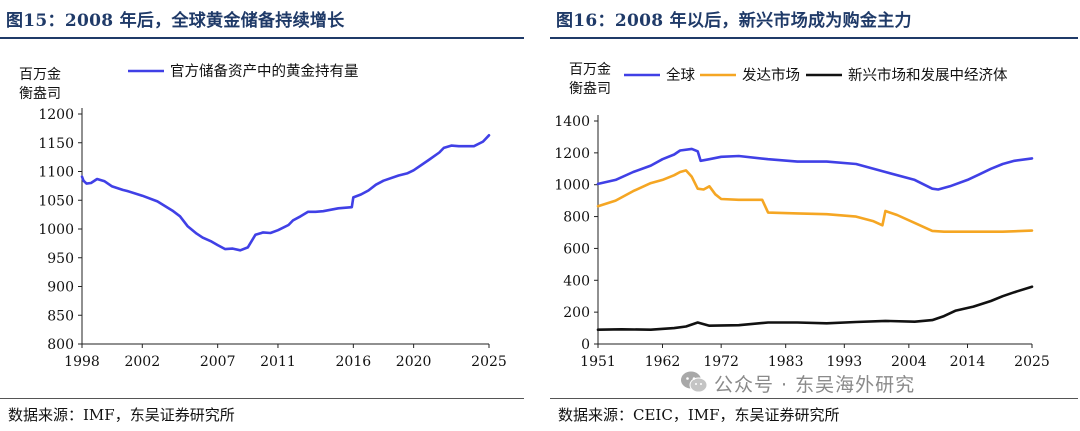  Describe the element at coordinates (354, 362) in the screenshot. I see `x-tick-label: 2016` at that location.